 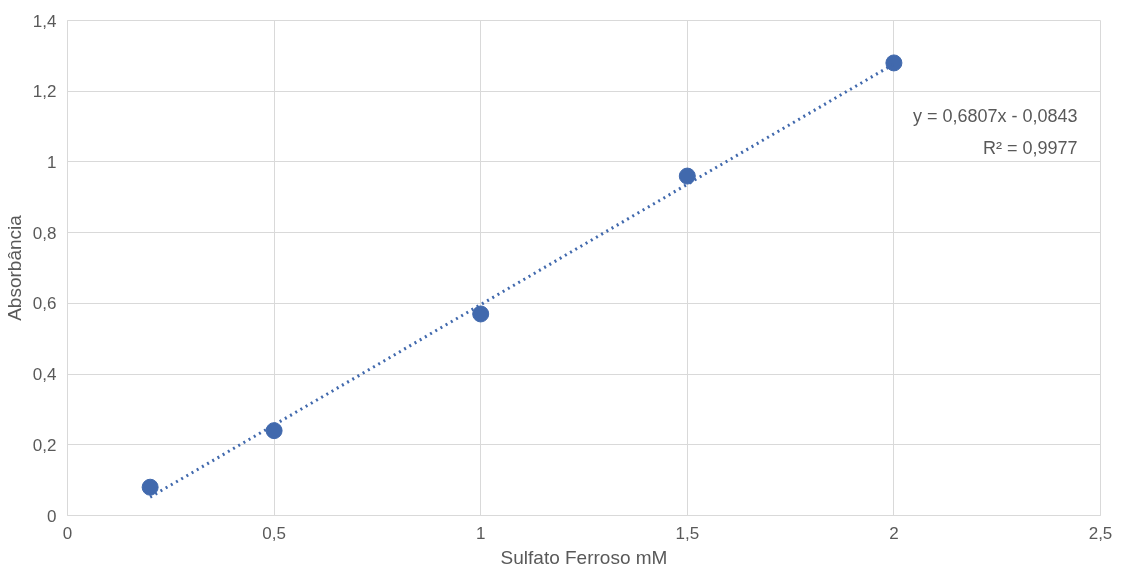 I want to click on x-tick-label: 0, so click(x=67, y=533).